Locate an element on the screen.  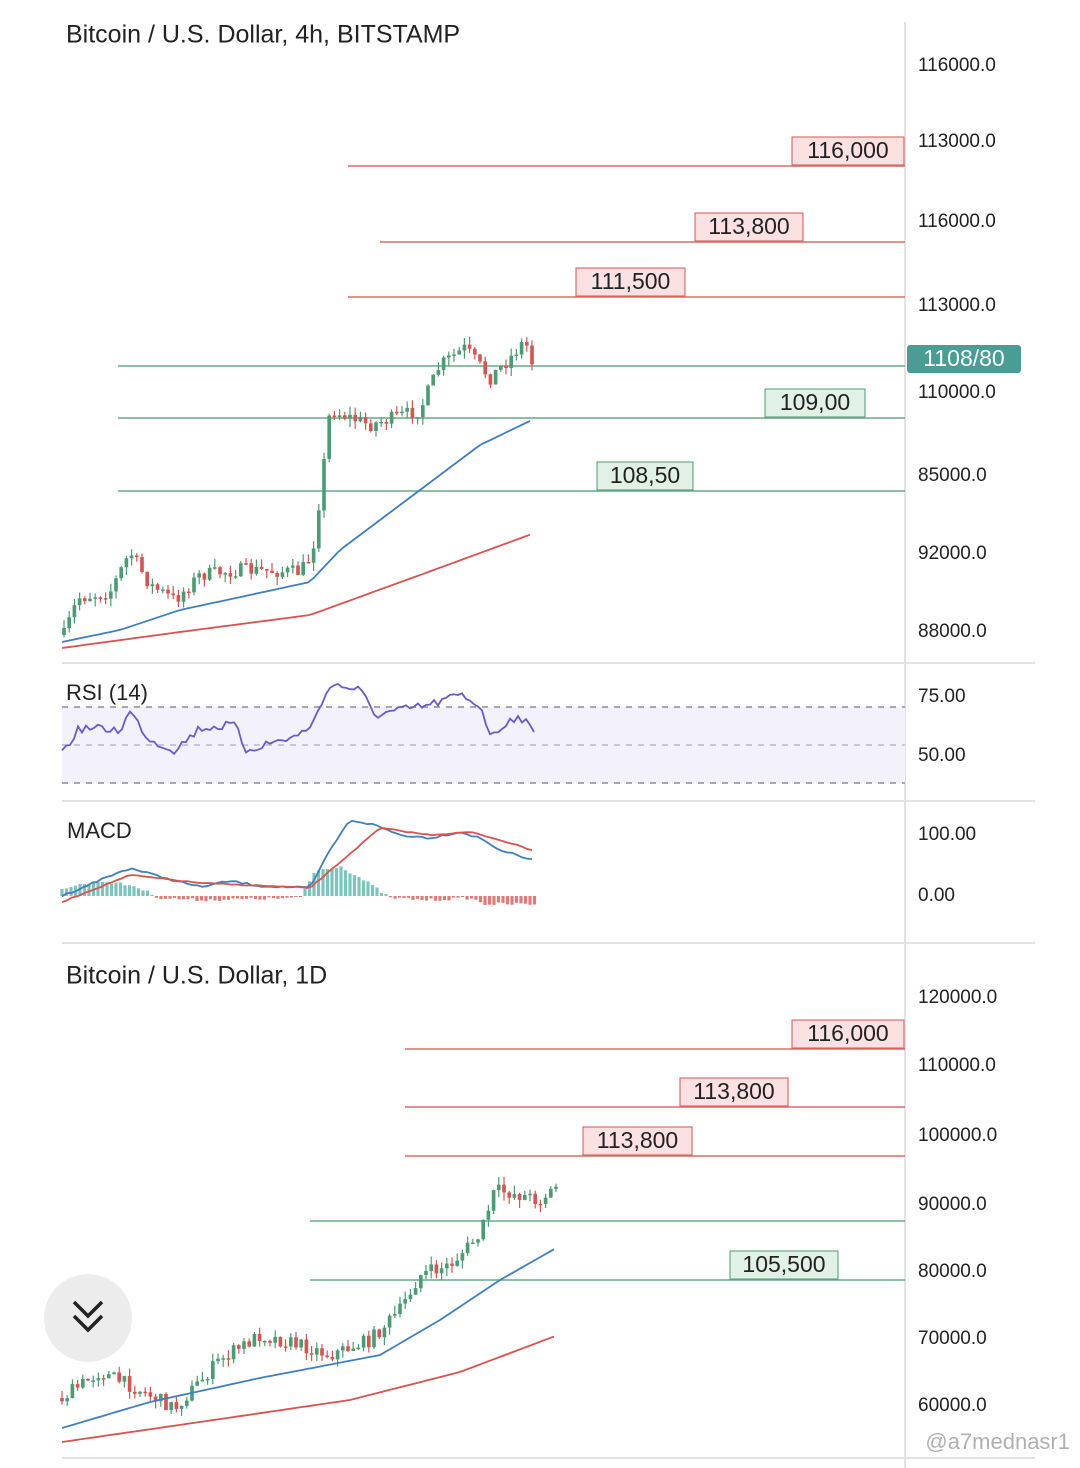
y-axis-label: 92000.0 is located at coordinates (952, 553).